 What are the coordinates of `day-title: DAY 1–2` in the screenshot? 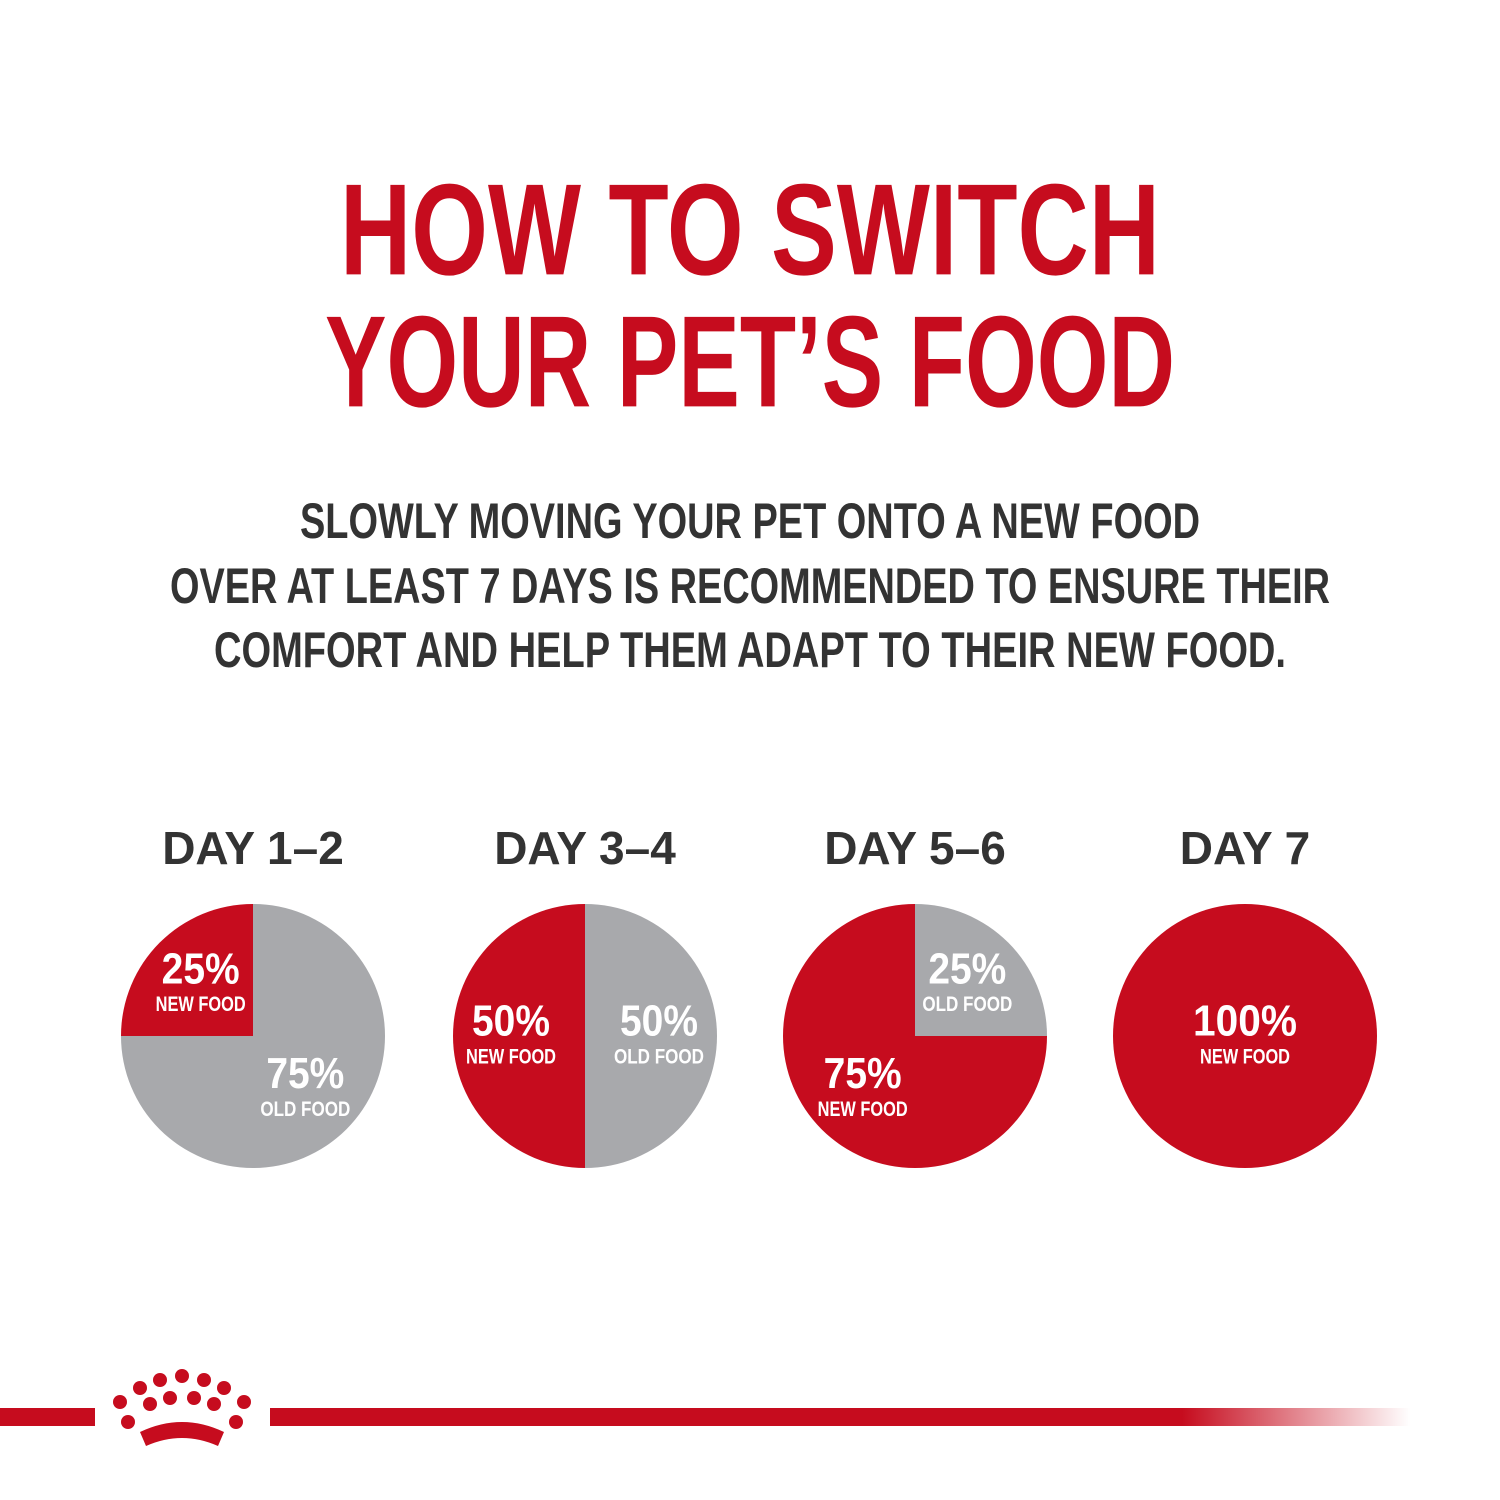 It's located at (253, 848).